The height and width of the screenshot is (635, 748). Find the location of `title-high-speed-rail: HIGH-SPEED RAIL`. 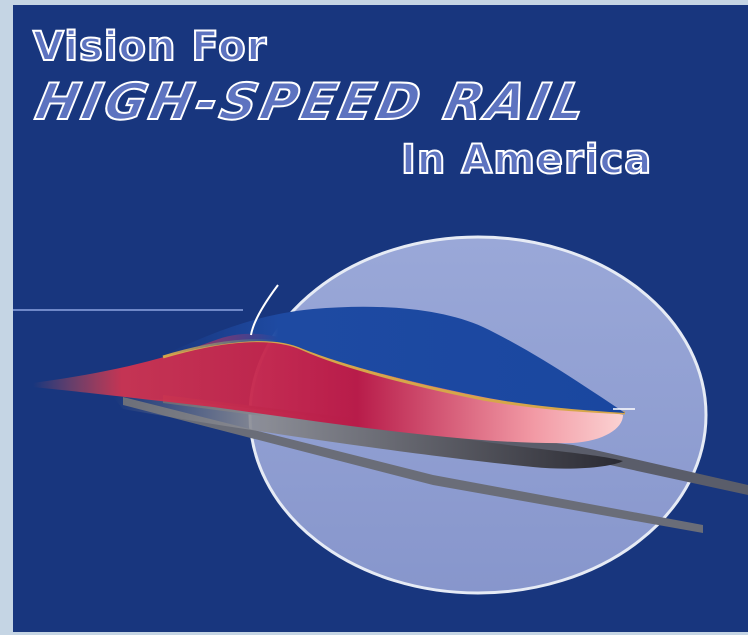

title-high-speed-rail: HIGH-SPEED RAIL is located at coordinates (313, 102).